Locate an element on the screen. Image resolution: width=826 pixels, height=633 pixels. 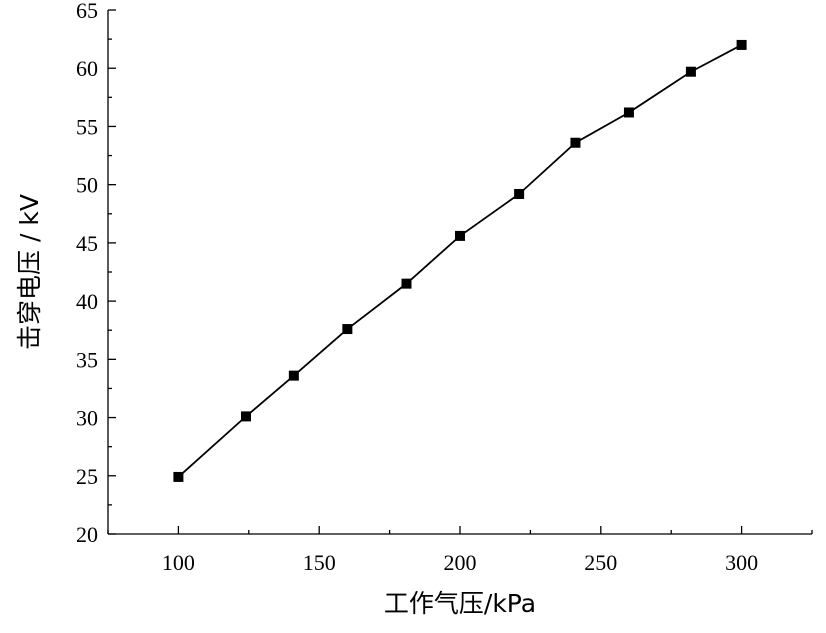
x-tick-label: 100 is located at coordinates (178, 562).